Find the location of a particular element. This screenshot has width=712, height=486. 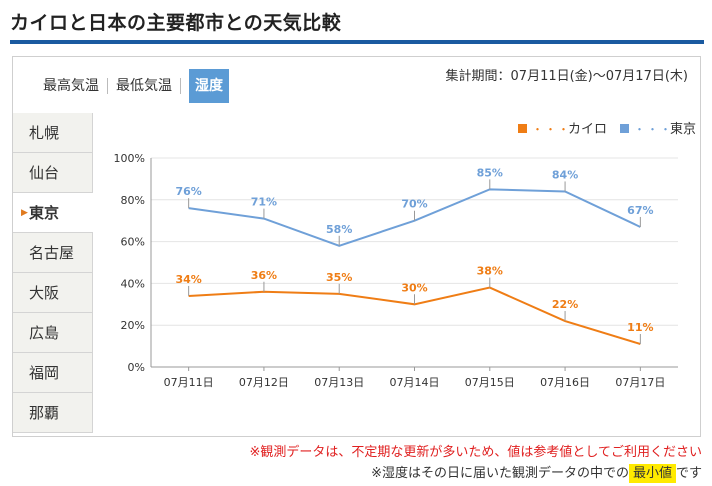

data-label: 38% is located at coordinates (490, 271).